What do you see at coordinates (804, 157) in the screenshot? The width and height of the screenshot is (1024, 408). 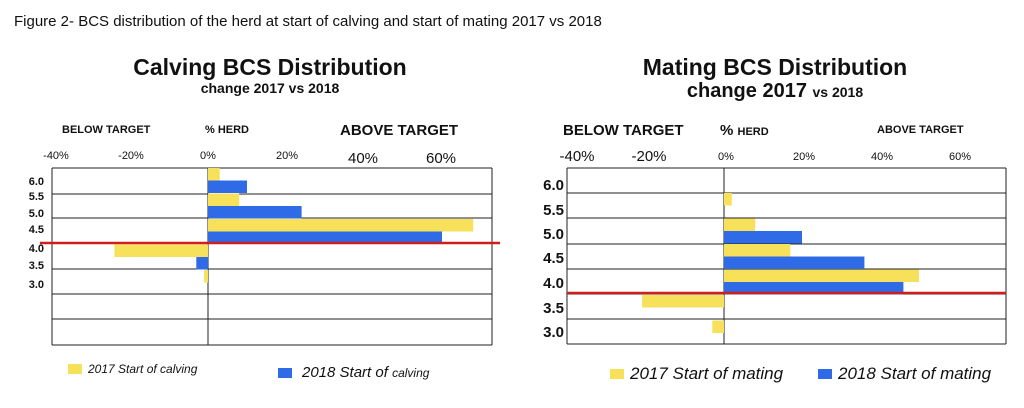 I see `mating-x-tick: 20%` at bounding box center [804, 157].